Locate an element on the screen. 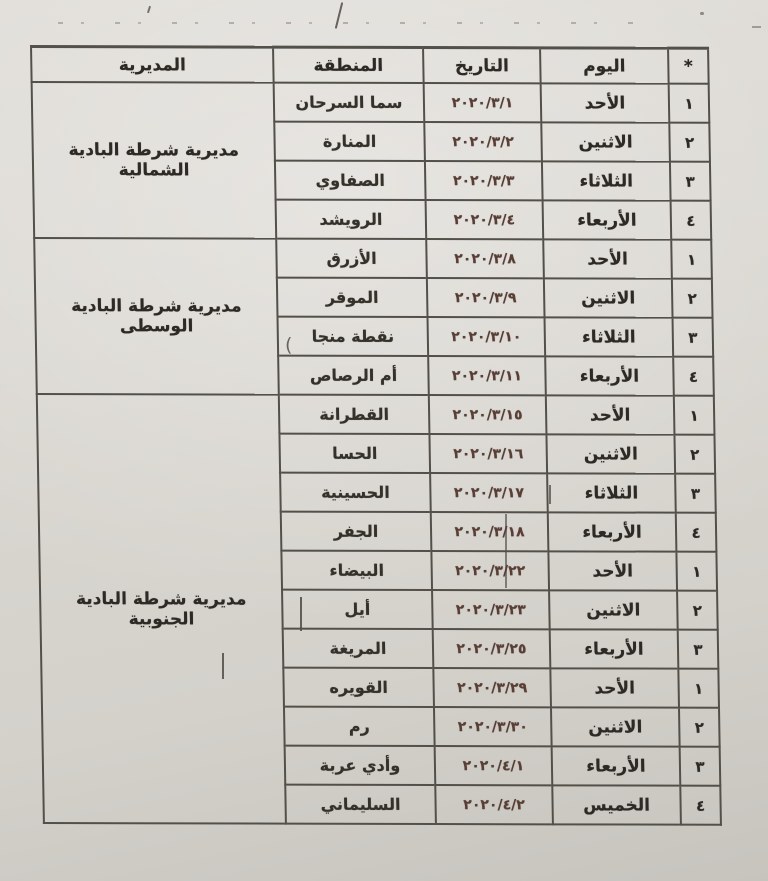 This screenshot has height=881, width=768. cell-region: القويره is located at coordinates (358, 687).